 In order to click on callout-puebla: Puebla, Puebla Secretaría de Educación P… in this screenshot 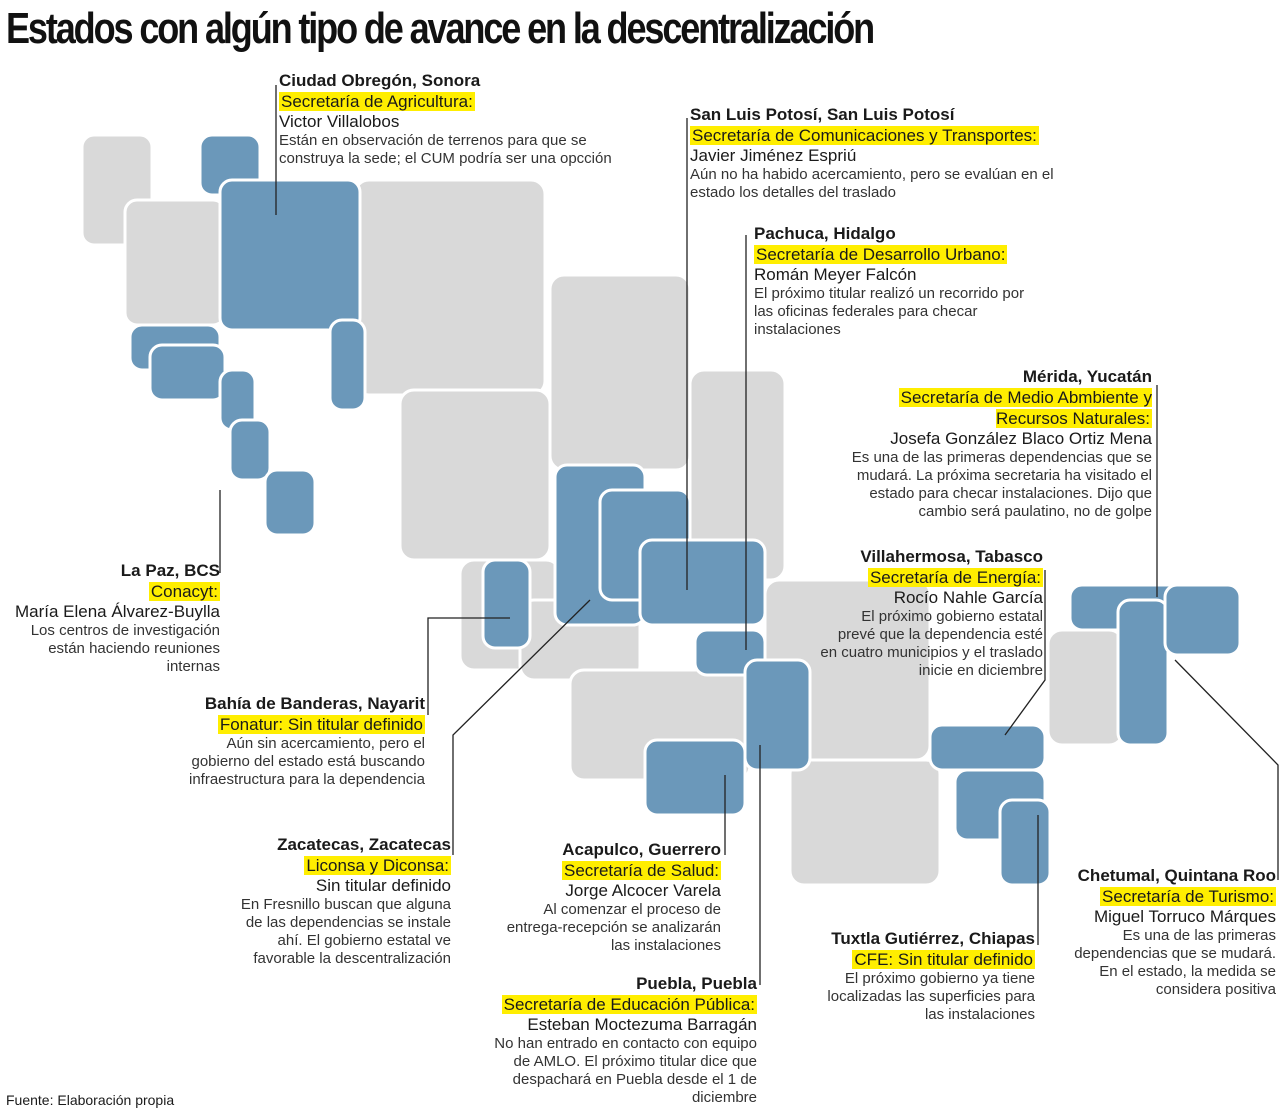, I will do `click(621, 1040)`.